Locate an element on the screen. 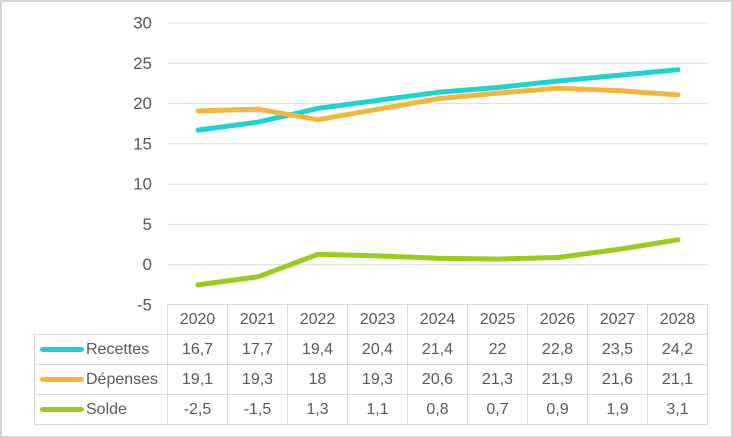 The image size is (733, 438). legend-cell-recettes: Recettes is located at coordinates (101, 349).